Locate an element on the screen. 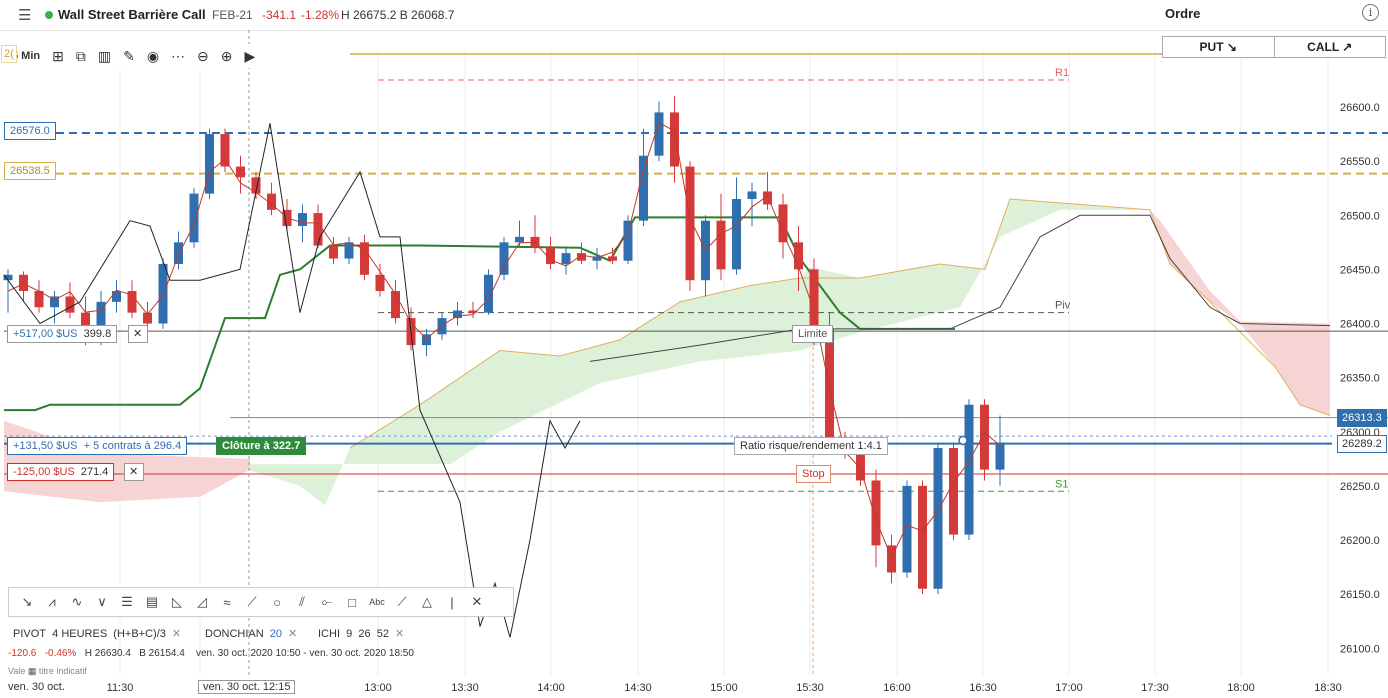  indicator-ichi: ICHI 9 26 52 ✕ is located at coordinates (361, 633).